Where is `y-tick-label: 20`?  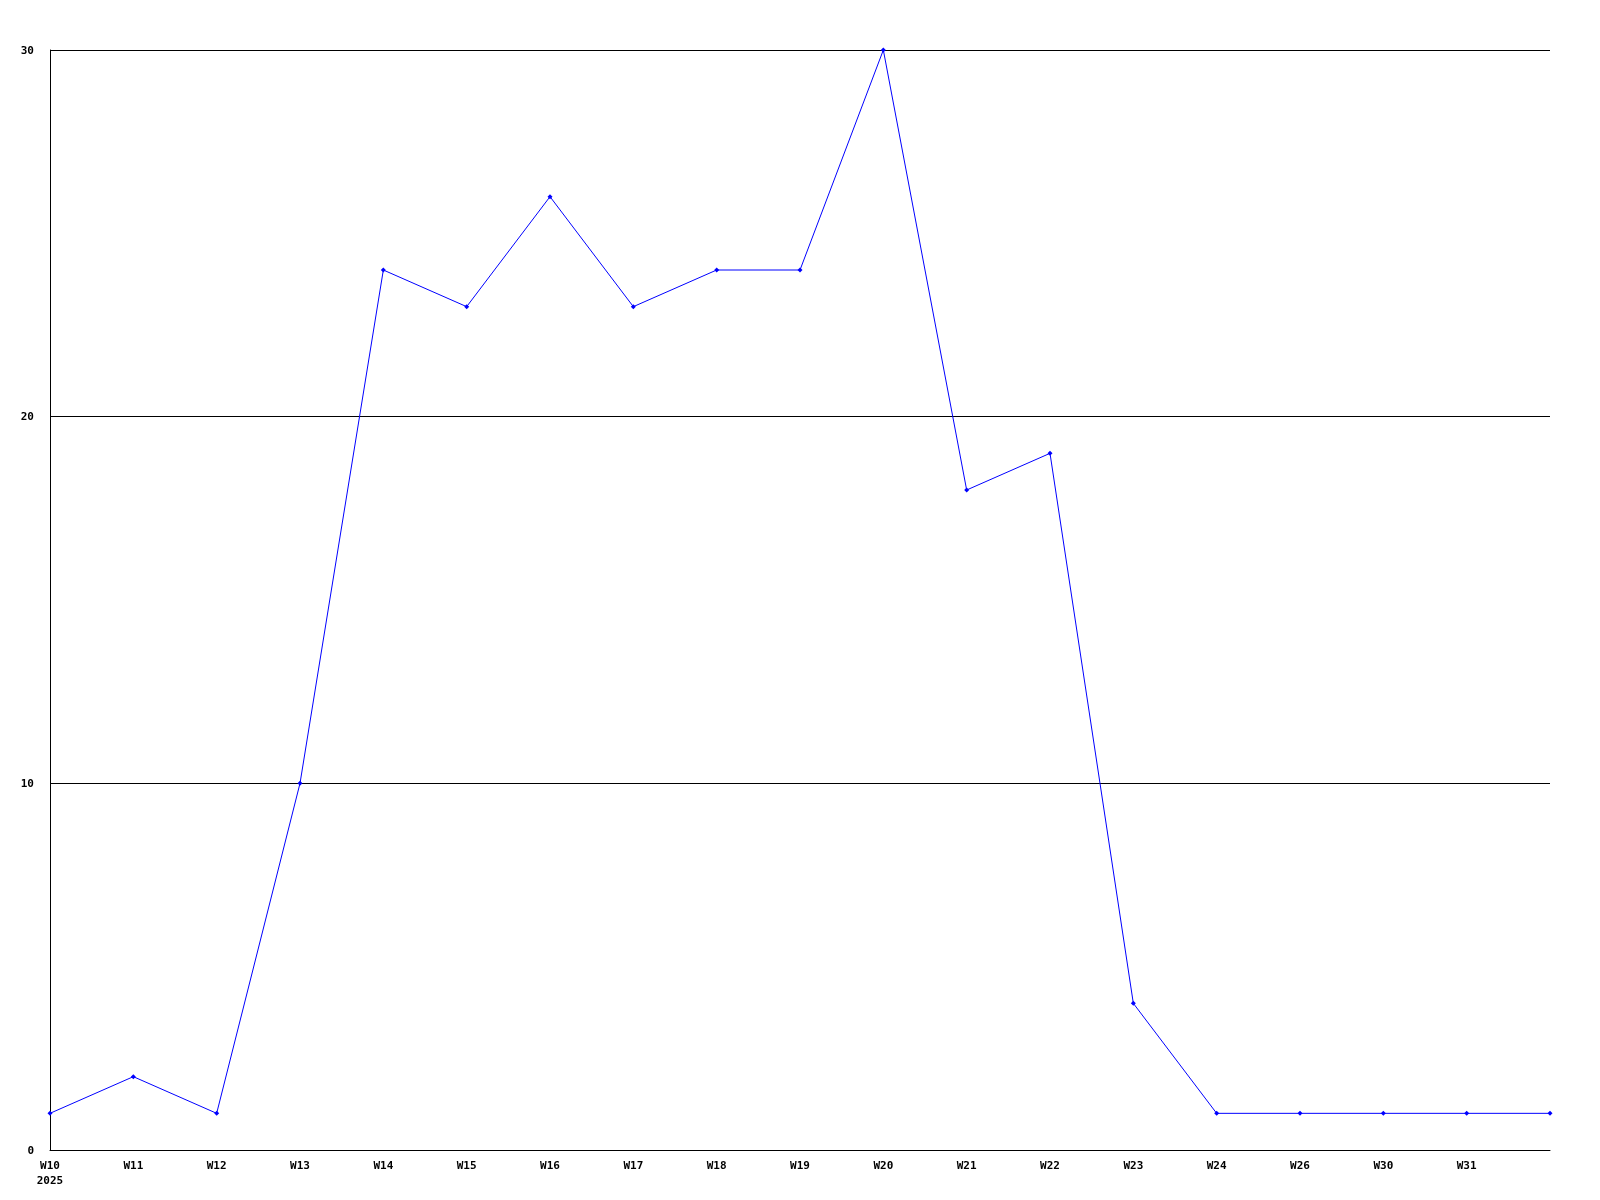 y-tick-label: 20 is located at coordinates (27, 417).